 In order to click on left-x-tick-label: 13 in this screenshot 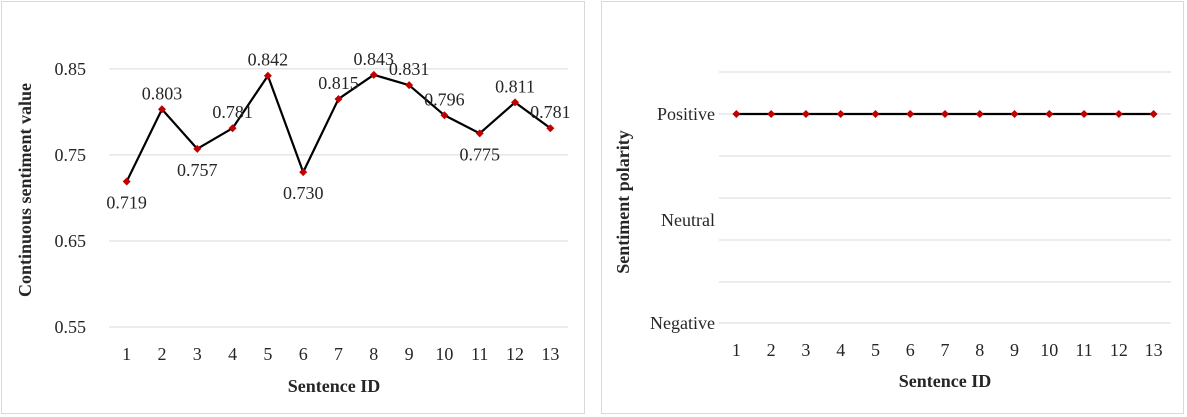, I will do `click(550, 354)`.